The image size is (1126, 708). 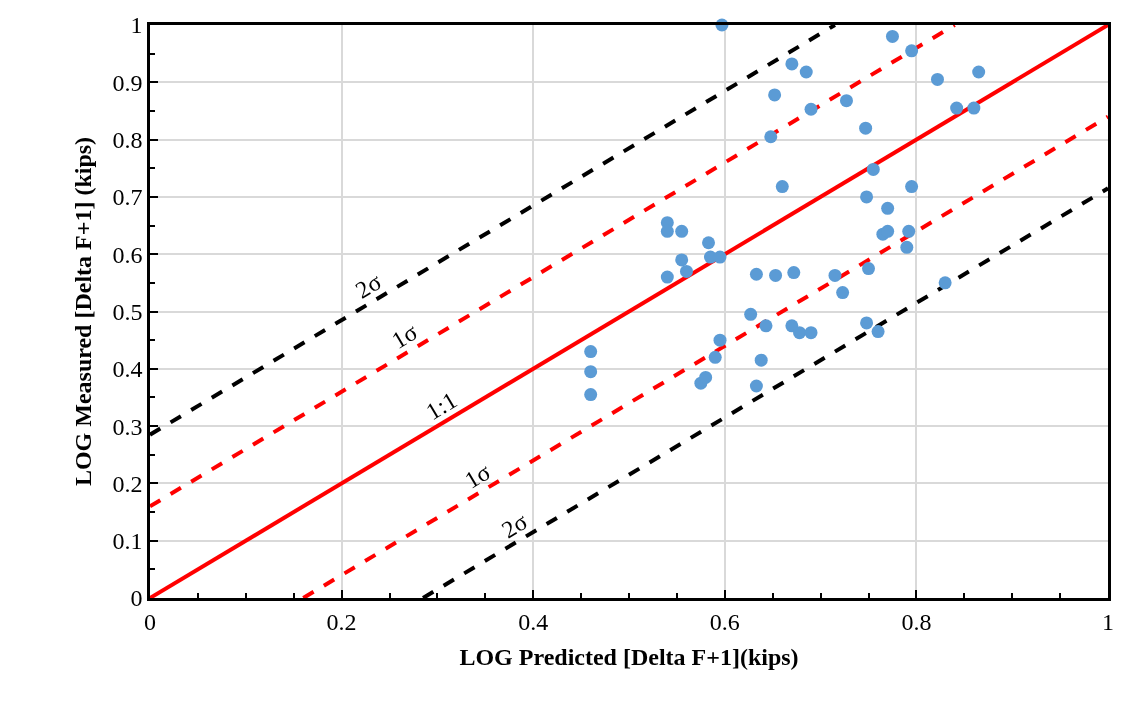 I want to click on x-tick-label: 1, so click(x=1108, y=621).